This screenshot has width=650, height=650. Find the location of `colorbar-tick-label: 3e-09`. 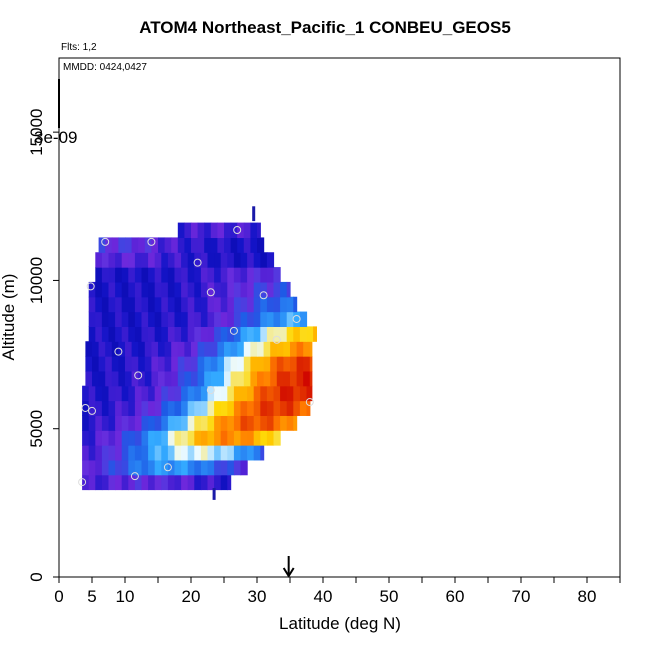

colorbar-tick-label: 3e-09 is located at coordinates (56, 137).